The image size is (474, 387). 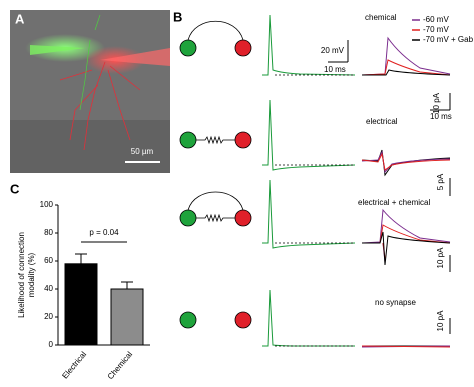 I want to click on scale-label: 5 pA, so click(x=440, y=181).